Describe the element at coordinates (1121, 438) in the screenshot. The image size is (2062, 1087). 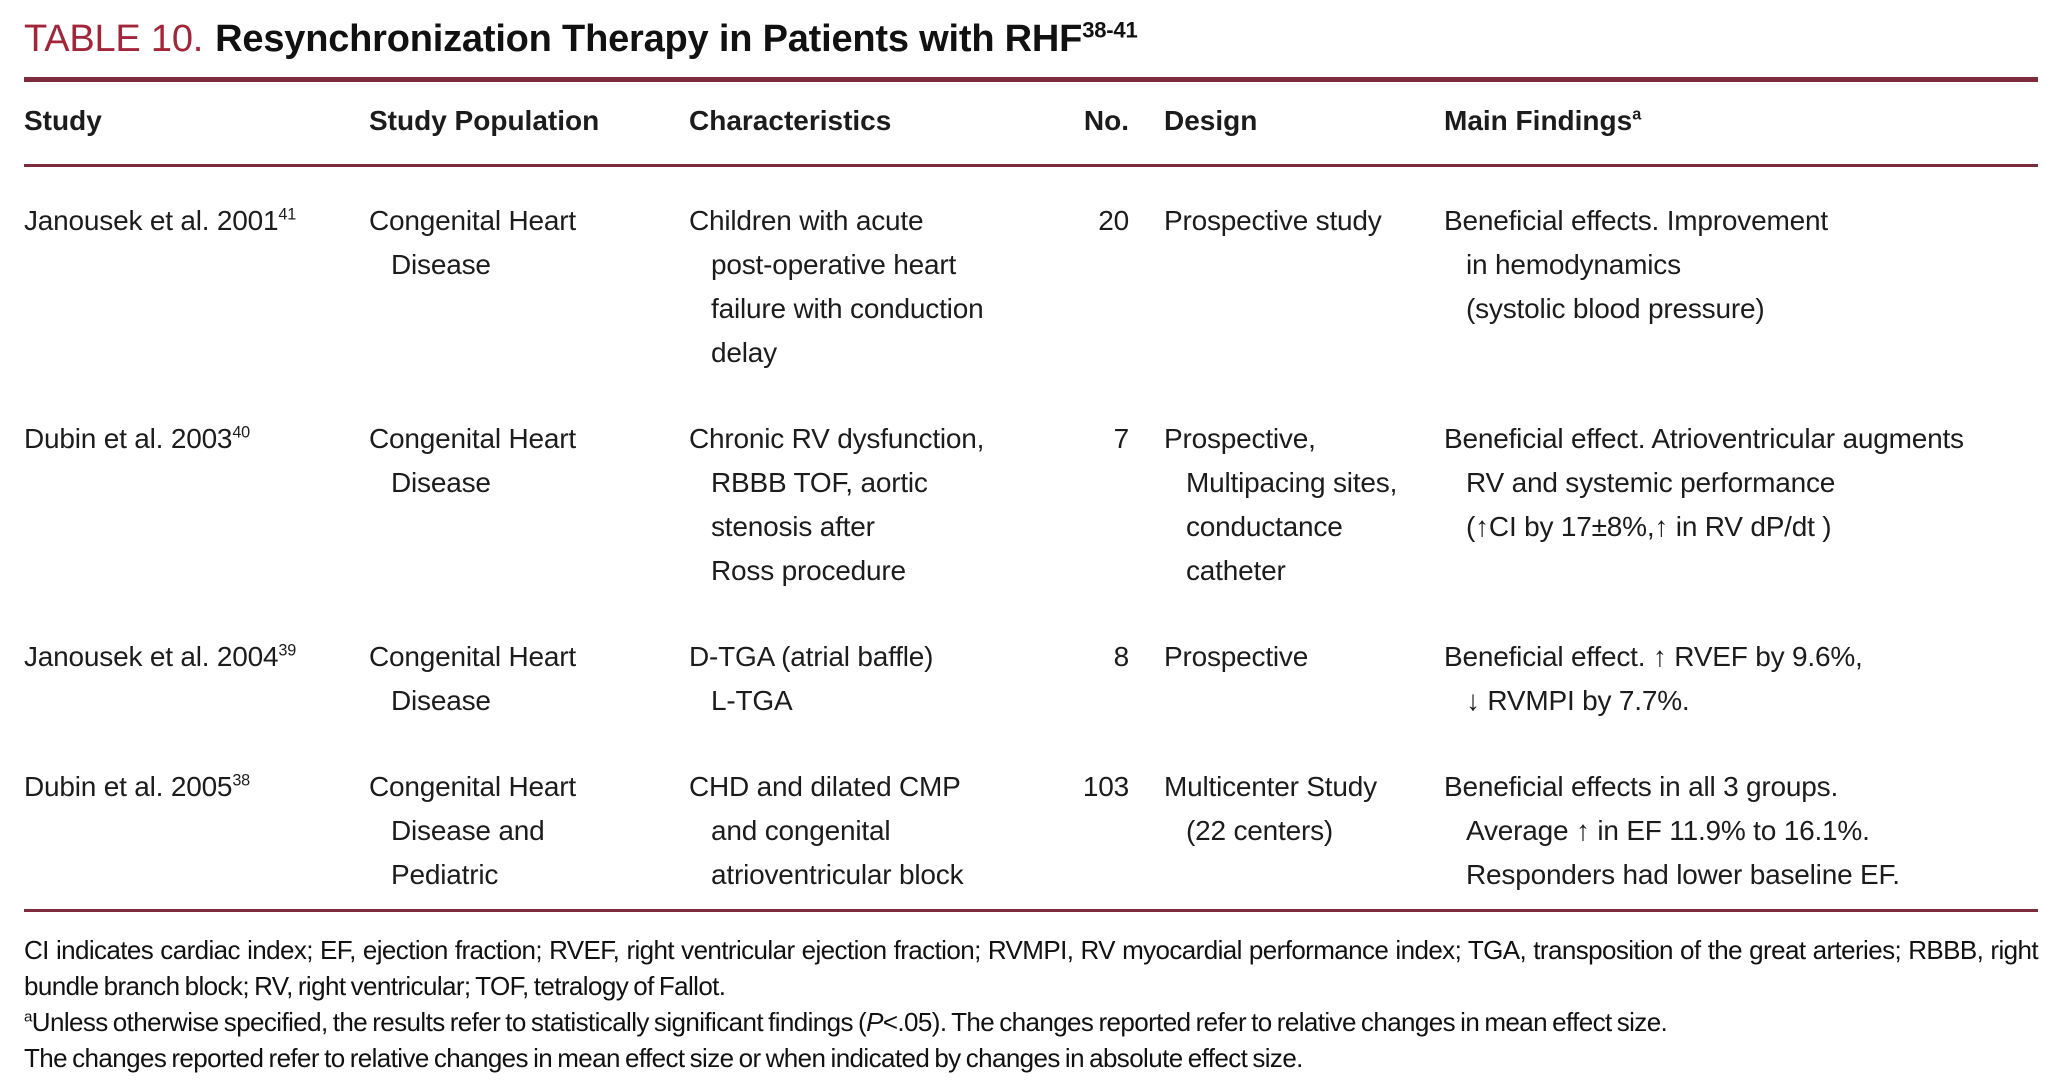
I see `no-cell: 7` at that location.